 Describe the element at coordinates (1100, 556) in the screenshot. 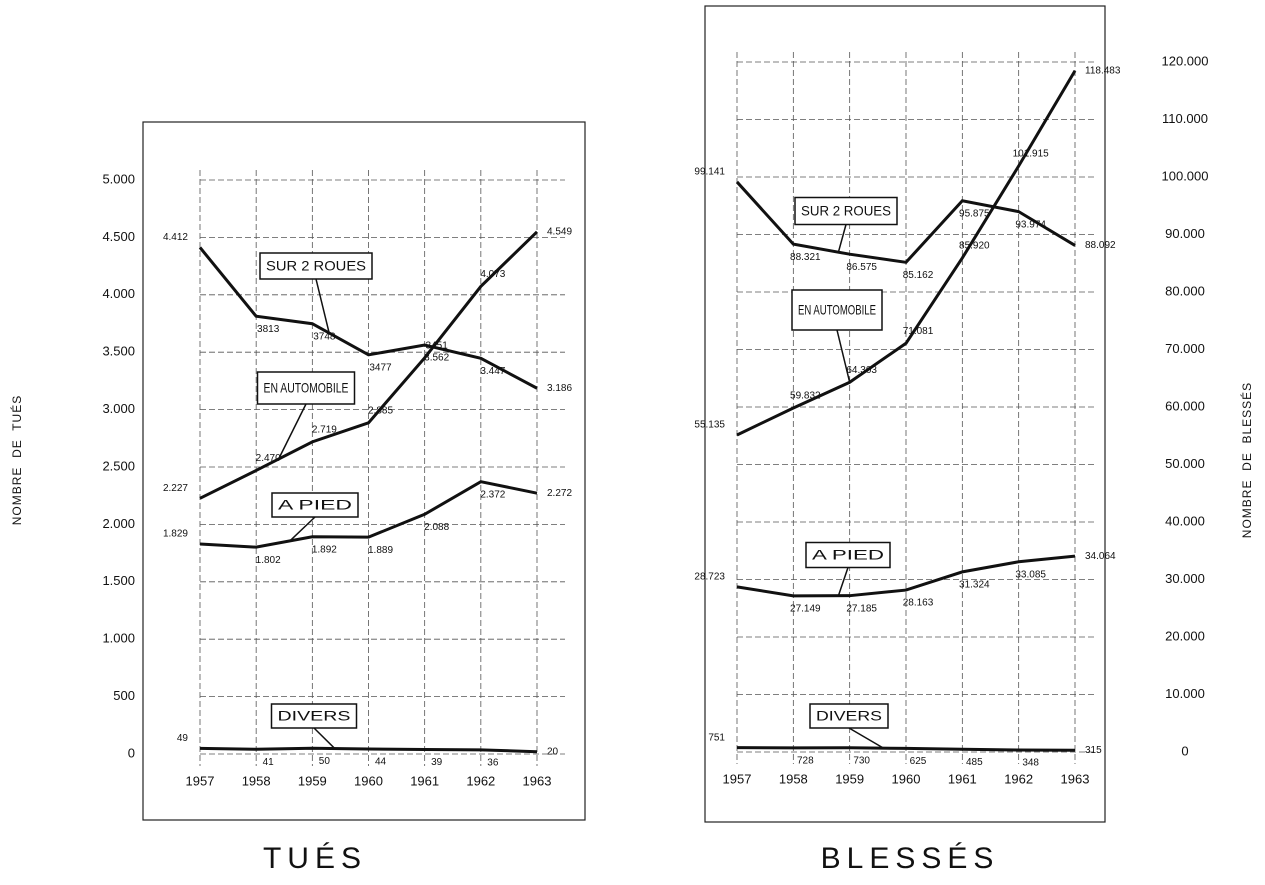

I see `value-label: 34.064` at that location.